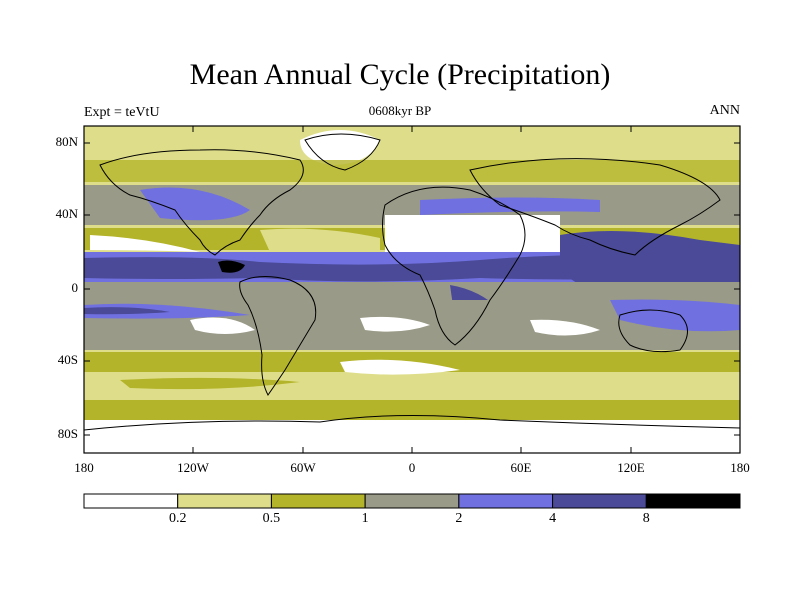 The height and width of the screenshot is (600, 800). What do you see at coordinates (66, 141) in the screenshot?
I see `lat-tick-80n: 80N` at bounding box center [66, 141].